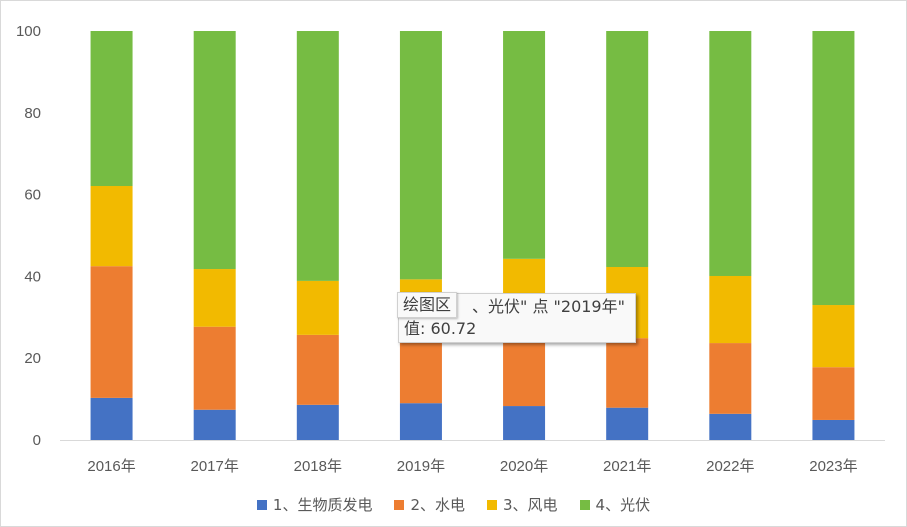  Describe the element at coordinates (421, 466) in the screenshot. I see `x-tick-label: 2019年` at that location.